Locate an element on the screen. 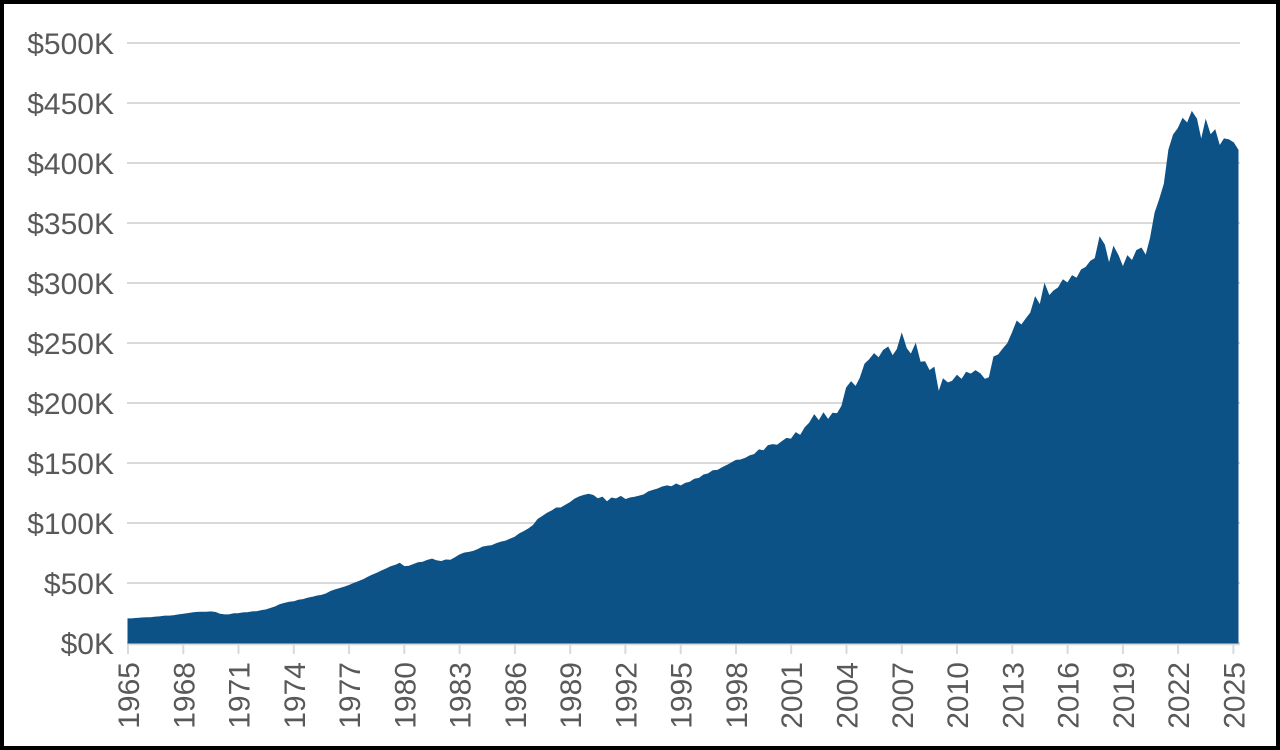 The width and height of the screenshot is (1280, 750). x-axis-tick-label: 1992 is located at coordinates (626, 695).